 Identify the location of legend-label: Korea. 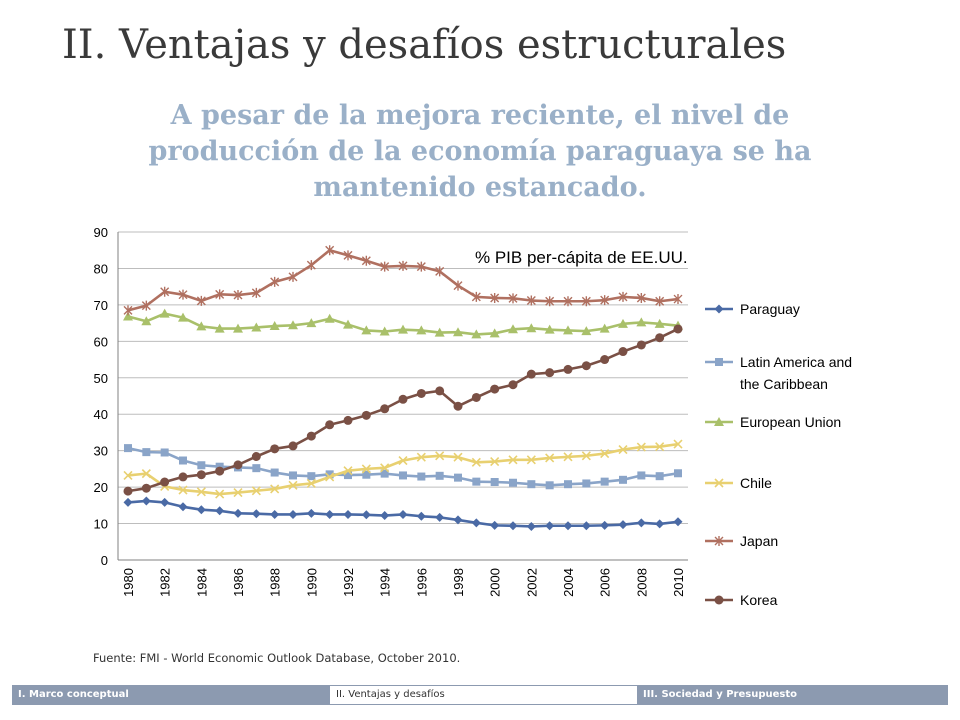
(759, 600).